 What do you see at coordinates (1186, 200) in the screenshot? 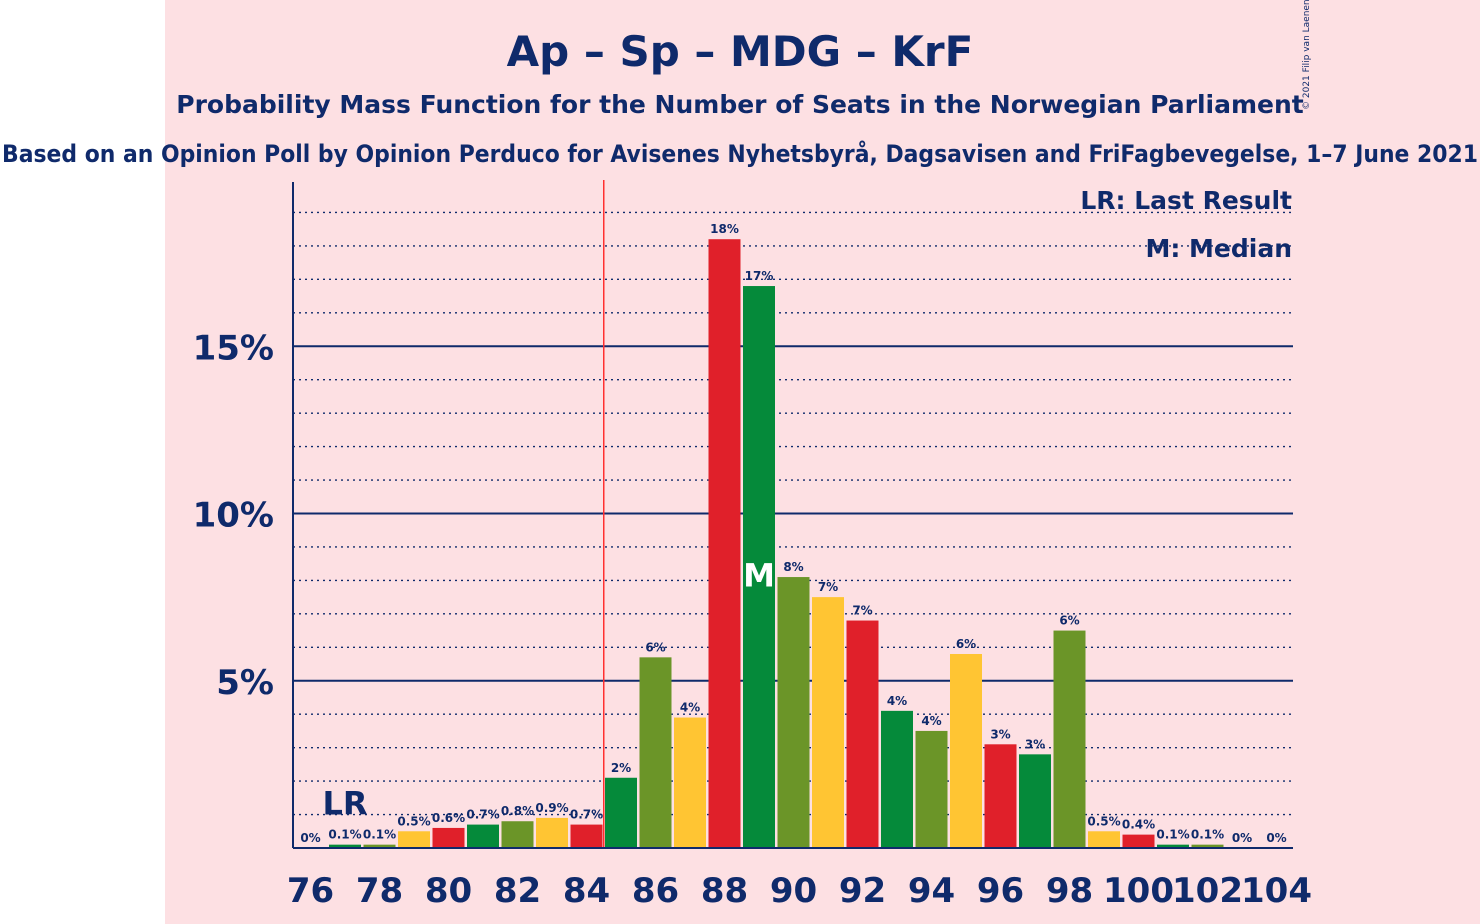
I see `legend-last-result: LR: Last Result` at bounding box center [1186, 200].